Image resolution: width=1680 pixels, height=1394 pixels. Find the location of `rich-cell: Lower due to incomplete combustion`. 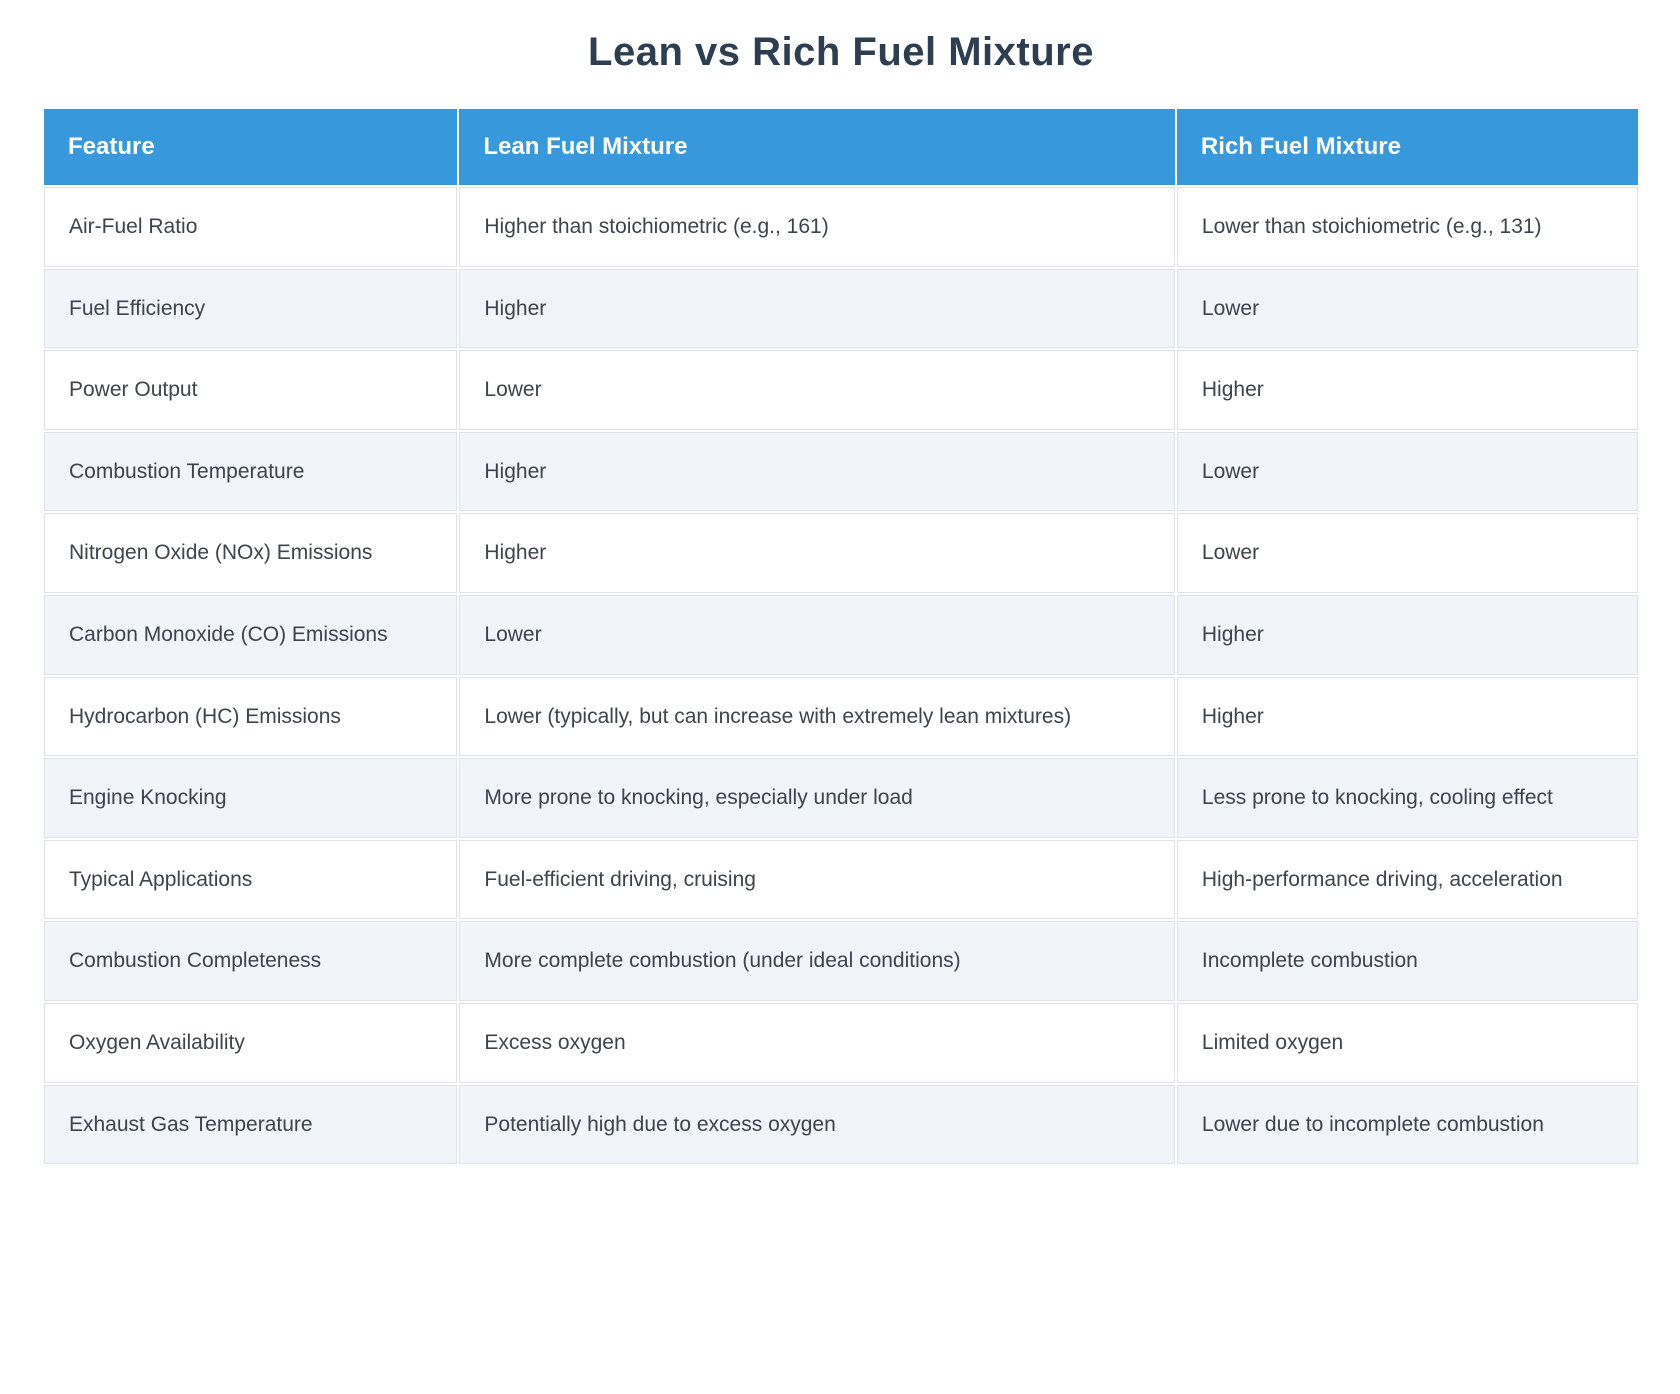

rich-cell: Lower due to incomplete combustion is located at coordinates (1407, 1124).